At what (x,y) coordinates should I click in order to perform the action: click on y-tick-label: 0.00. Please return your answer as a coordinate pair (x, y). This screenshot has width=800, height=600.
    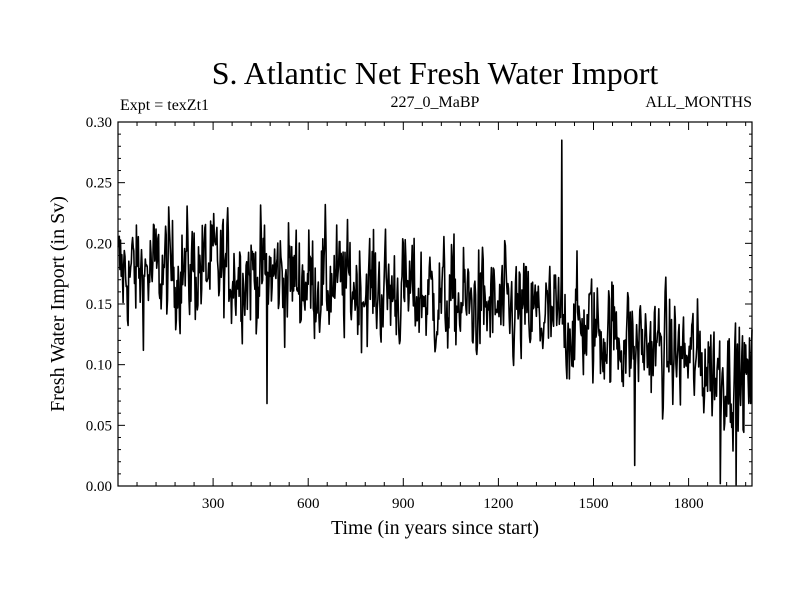
    Looking at the image, I should click on (99, 487).